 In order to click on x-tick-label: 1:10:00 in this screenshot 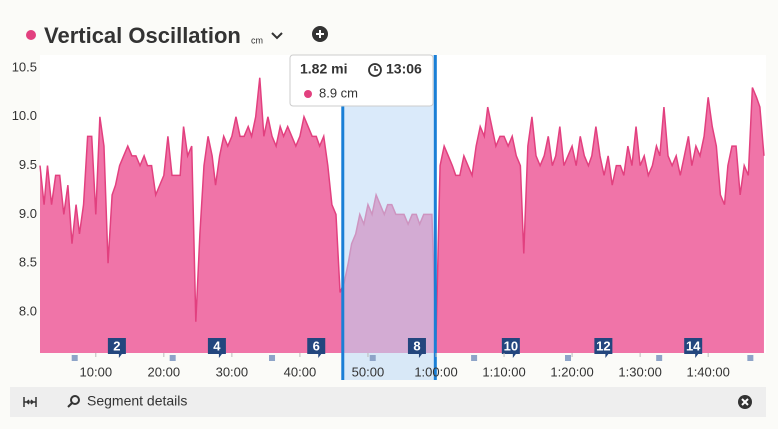, I will do `click(503, 371)`.